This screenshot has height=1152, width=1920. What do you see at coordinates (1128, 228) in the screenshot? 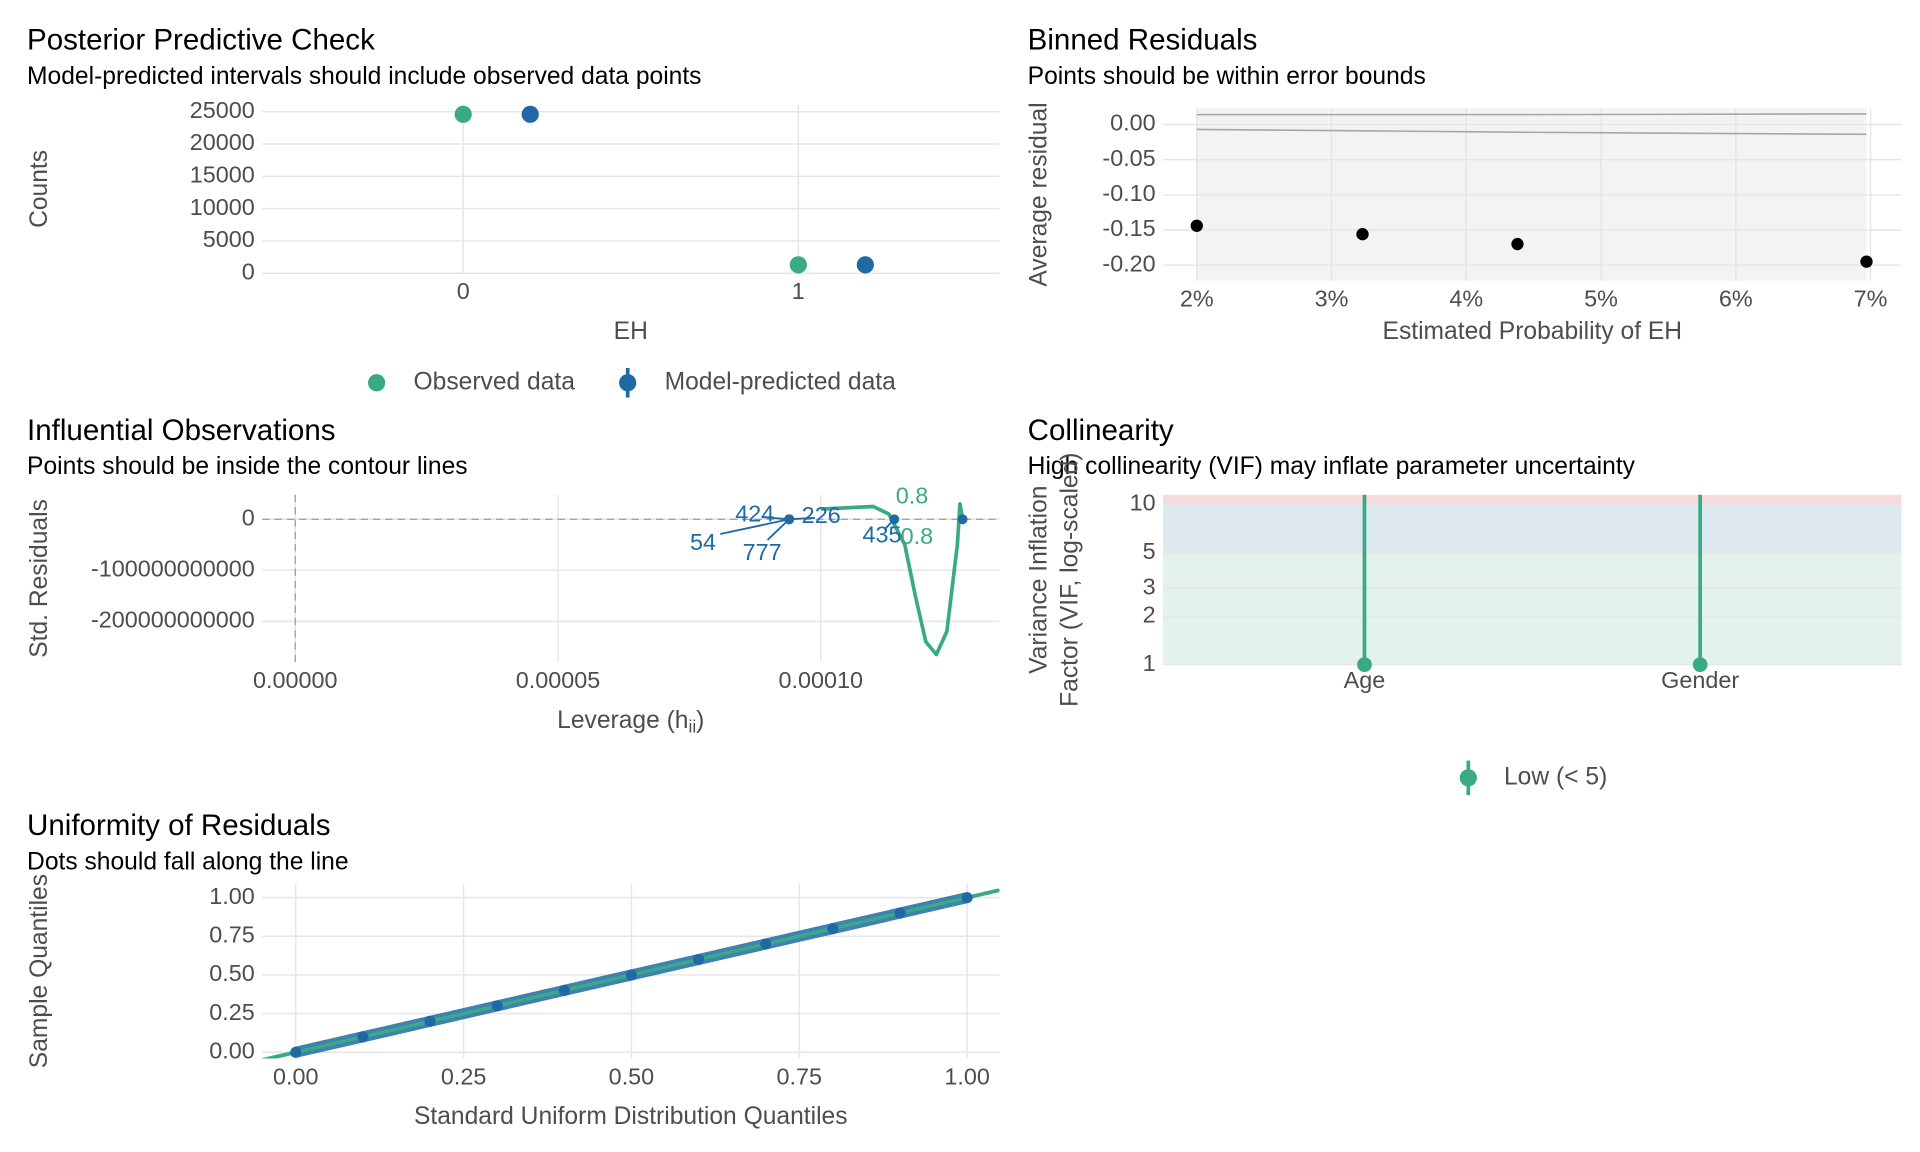
I see `y-tick-label: -0.15` at bounding box center [1128, 228].